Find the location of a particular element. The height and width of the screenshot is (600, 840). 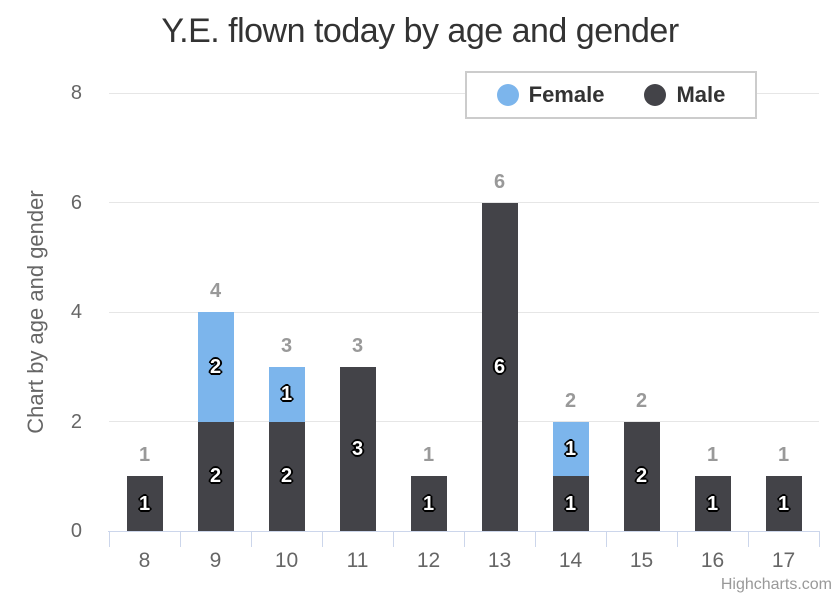

x-axis-label: 13 is located at coordinates (499, 560).